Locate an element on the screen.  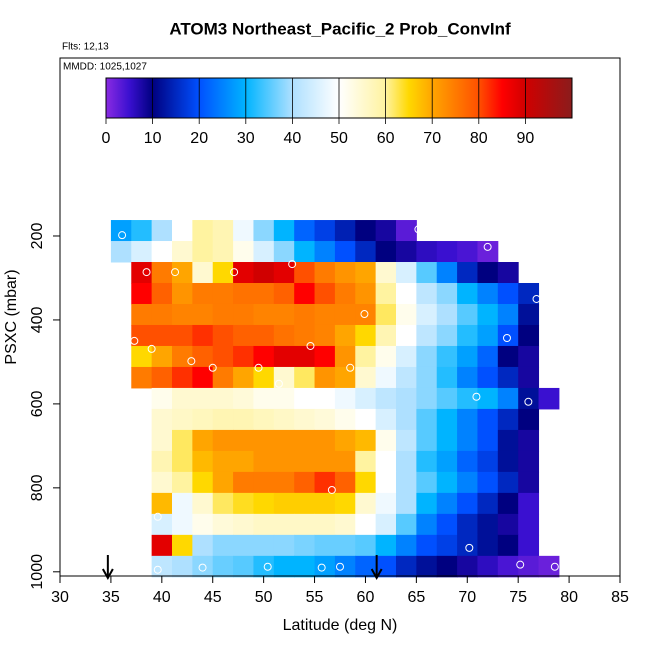
x-tick-label: 40 is located at coordinates (162, 597).